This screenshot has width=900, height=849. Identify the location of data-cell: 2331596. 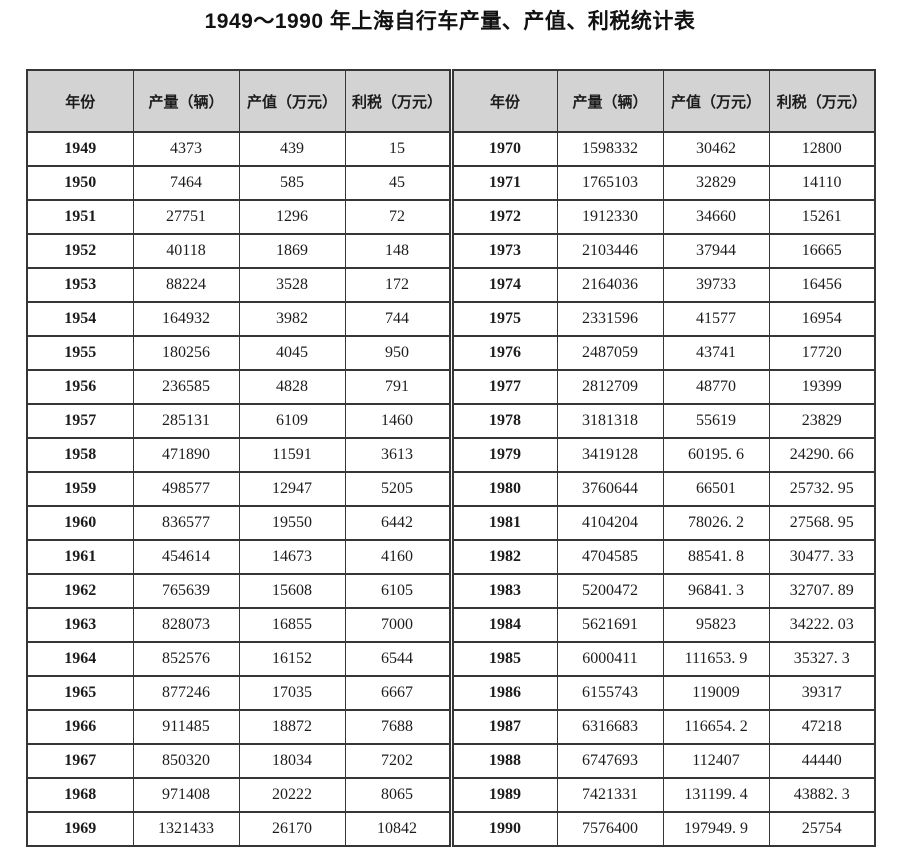
(610, 319).